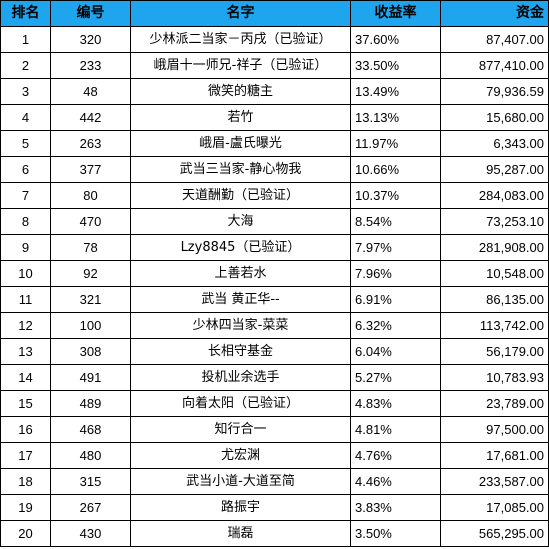 The image size is (549, 549). What do you see at coordinates (494, 533) in the screenshot?
I see `cell-fund: 565,295.00` at bounding box center [494, 533].